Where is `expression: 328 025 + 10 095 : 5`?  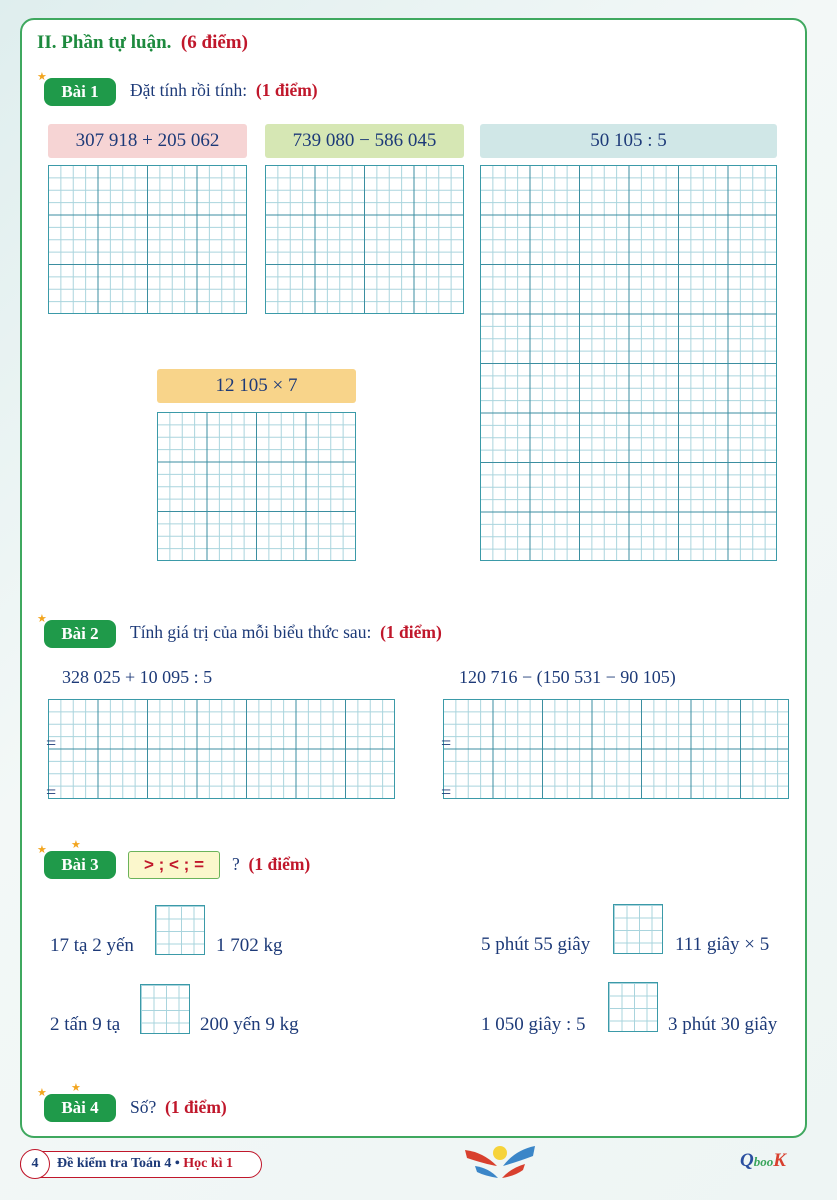
expression: 328 025 + 10 095 : 5 is located at coordinates (137, 677).